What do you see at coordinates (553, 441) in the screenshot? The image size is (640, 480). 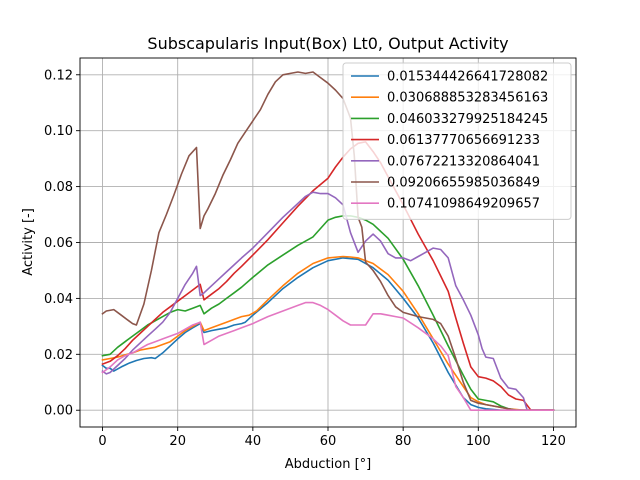 I see `x-tick-label: 120` at bounding box center [553, 441].